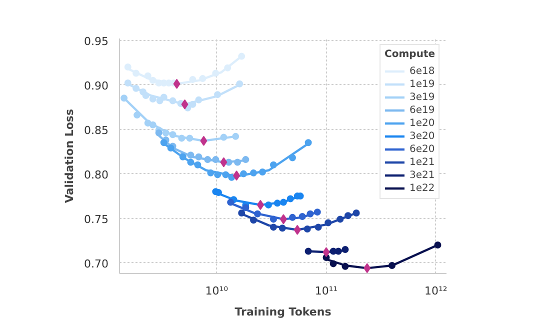  Describe the element at coordinates (96, 263) in the screenshot. I see `y-tick-label: 0.70` at that location.